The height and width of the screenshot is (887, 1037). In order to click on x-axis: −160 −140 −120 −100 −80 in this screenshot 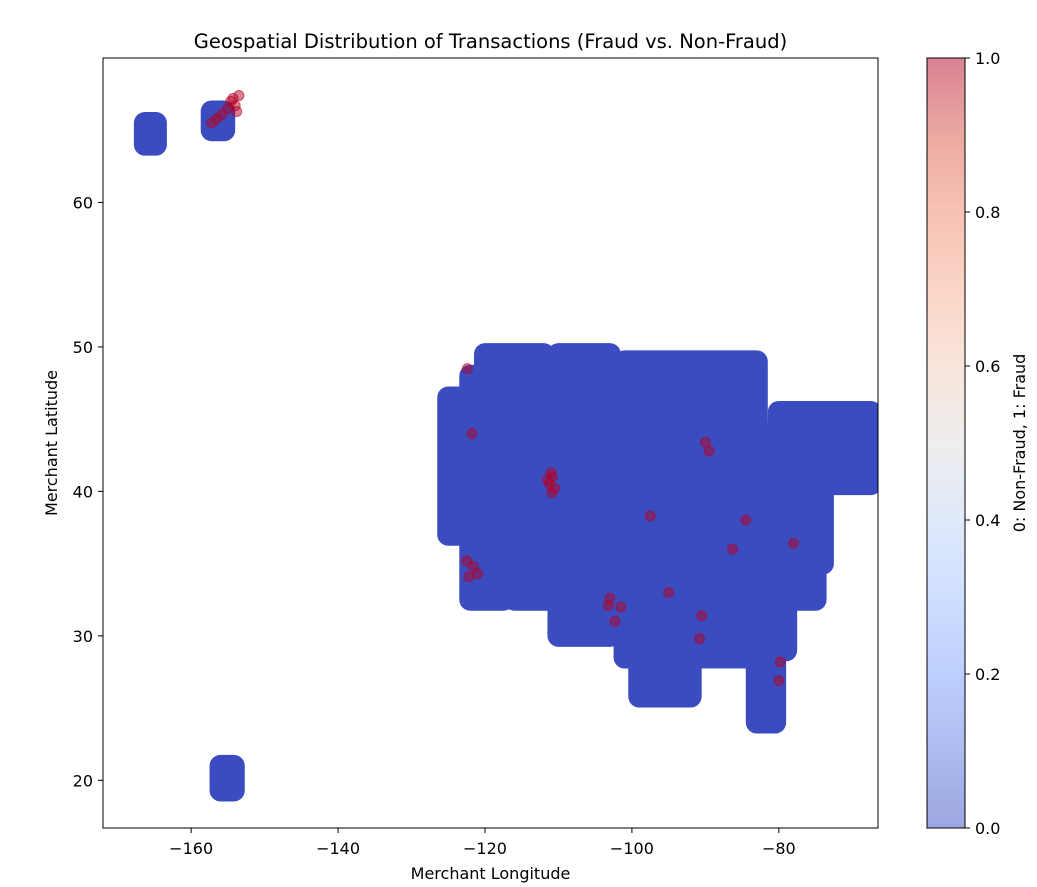, I will do `click(482, 843)`.